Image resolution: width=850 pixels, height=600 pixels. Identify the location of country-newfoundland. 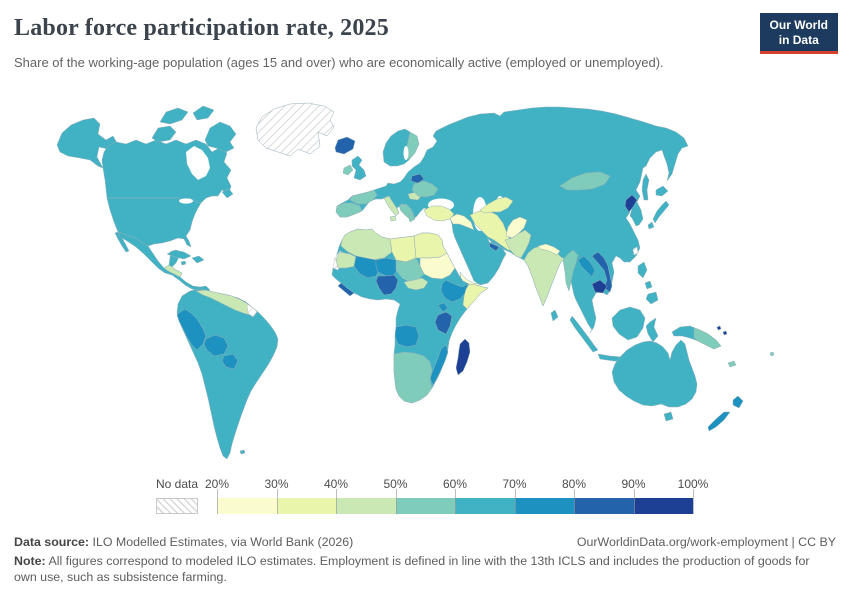
(227, 193).